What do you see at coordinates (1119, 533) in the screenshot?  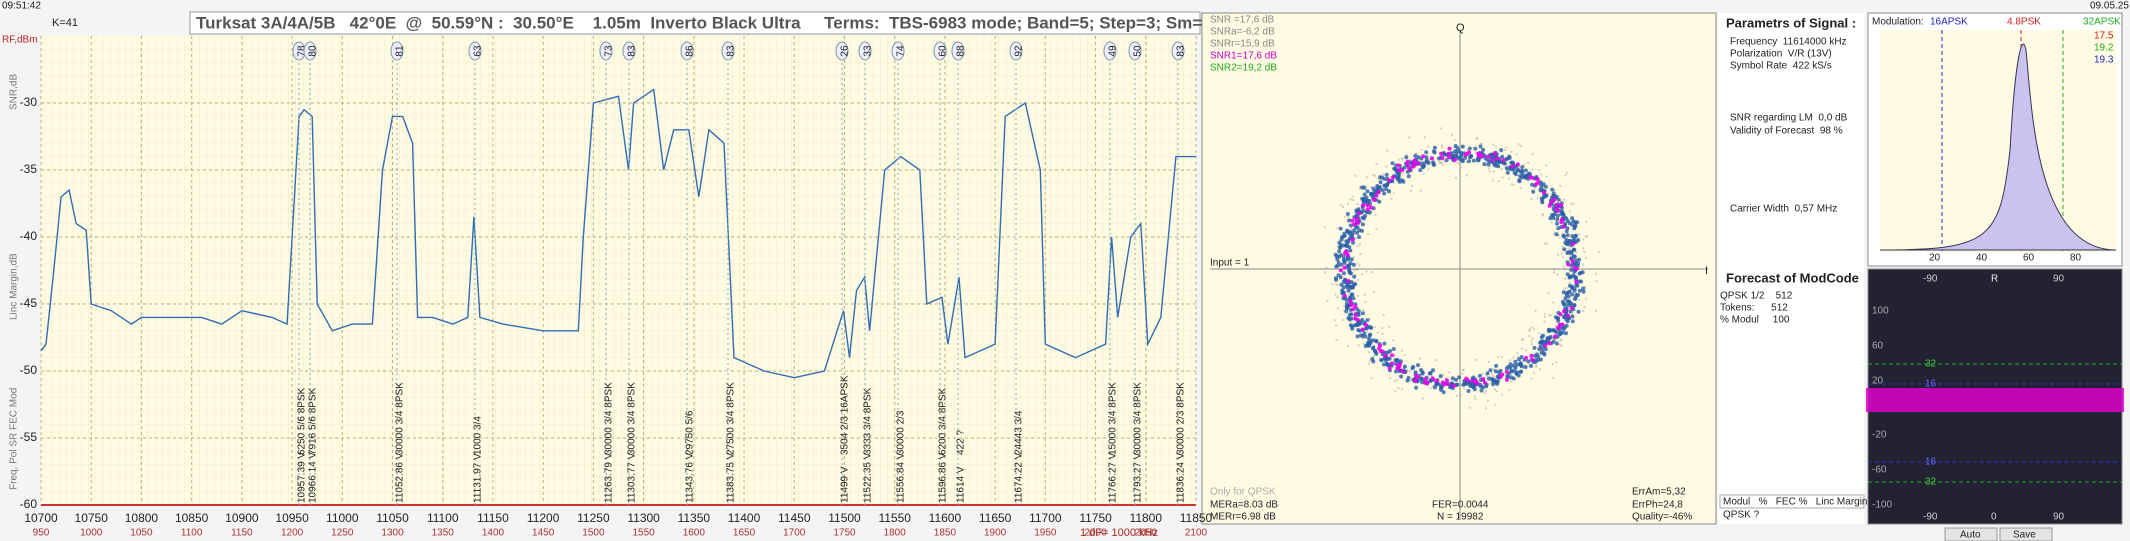 I see `x-note: 1 dF= 1000 kHz` at bounding box center [1119, 533].